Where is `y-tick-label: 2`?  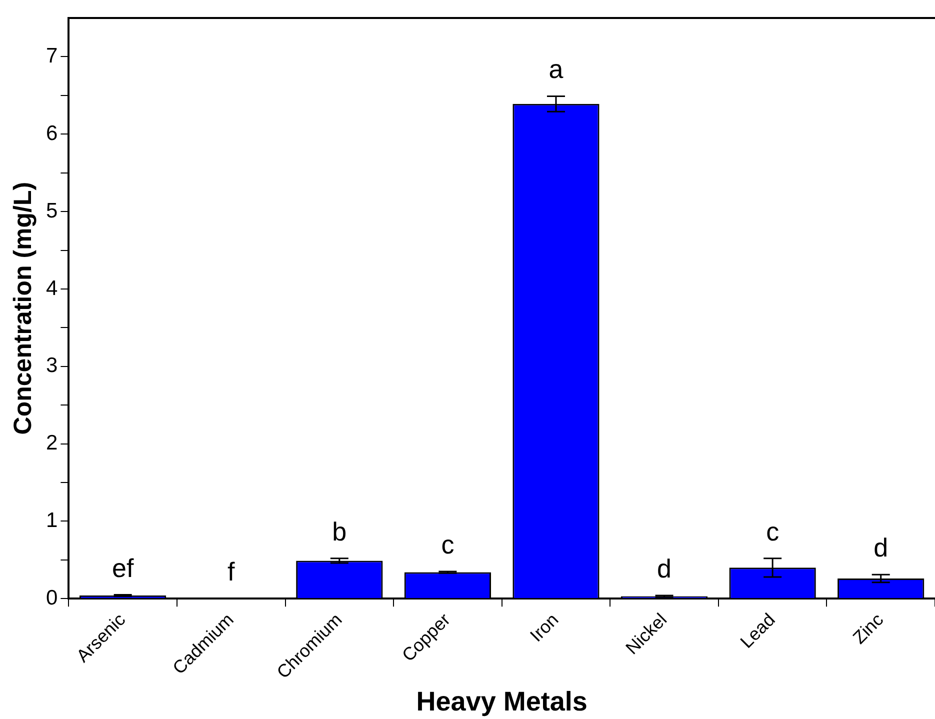 y-tick-label: 2 is located at coordinates (52, 443).